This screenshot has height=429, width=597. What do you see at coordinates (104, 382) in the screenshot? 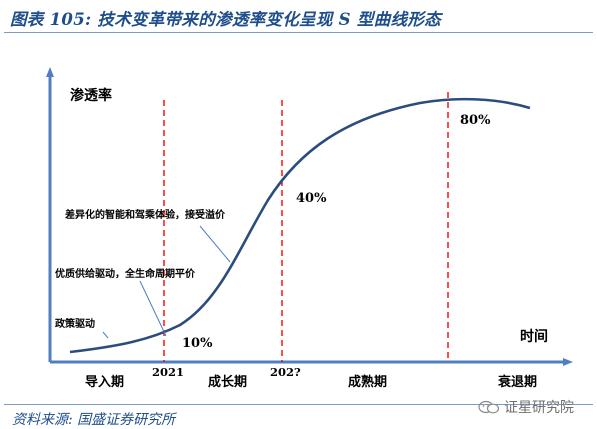
I see `stage-intro: 导入期` at bounding box center [104, 382].